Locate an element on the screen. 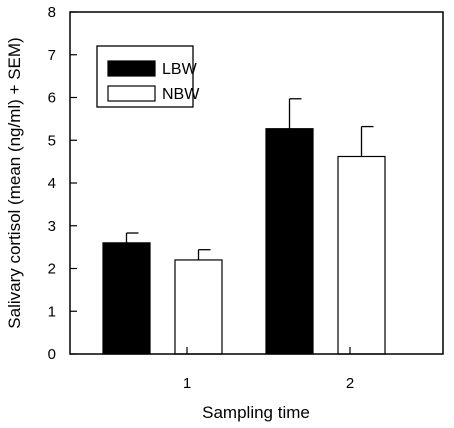 This screenshot has height=428, width=454. y-axis-title: Salivary cortisol (mean (ng/ml) + SEM) is located at coordinates (14, 182).